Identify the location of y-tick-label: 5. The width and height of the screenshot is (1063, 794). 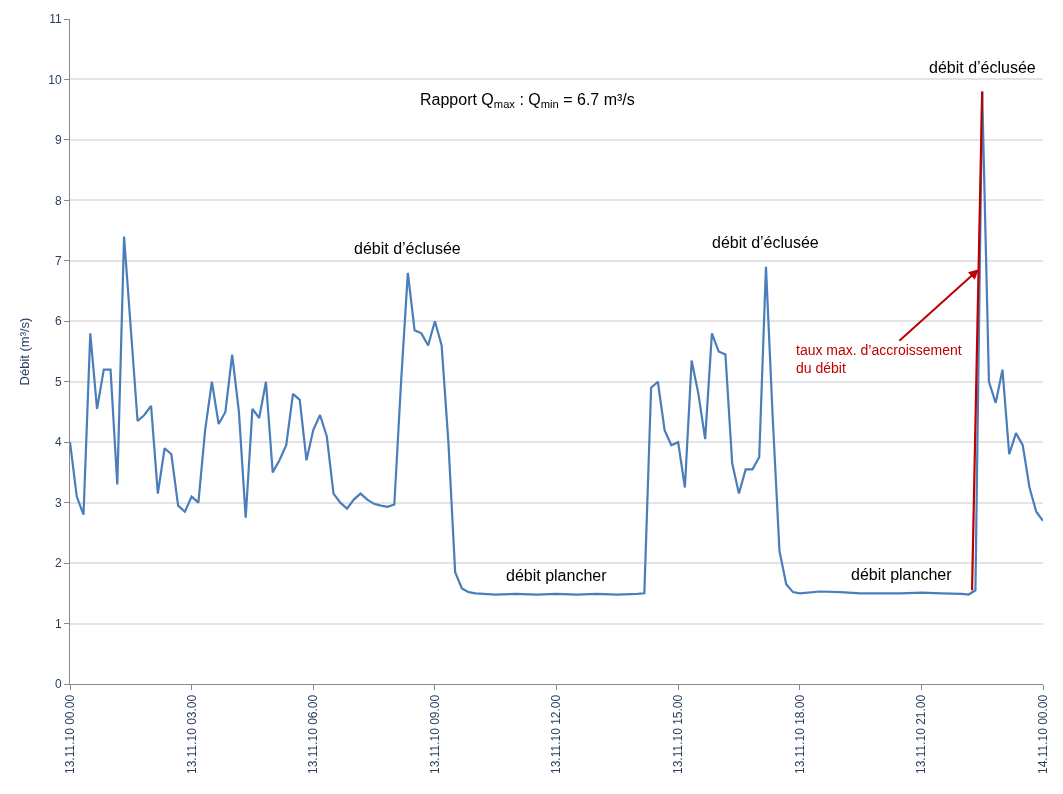
(58, 381).